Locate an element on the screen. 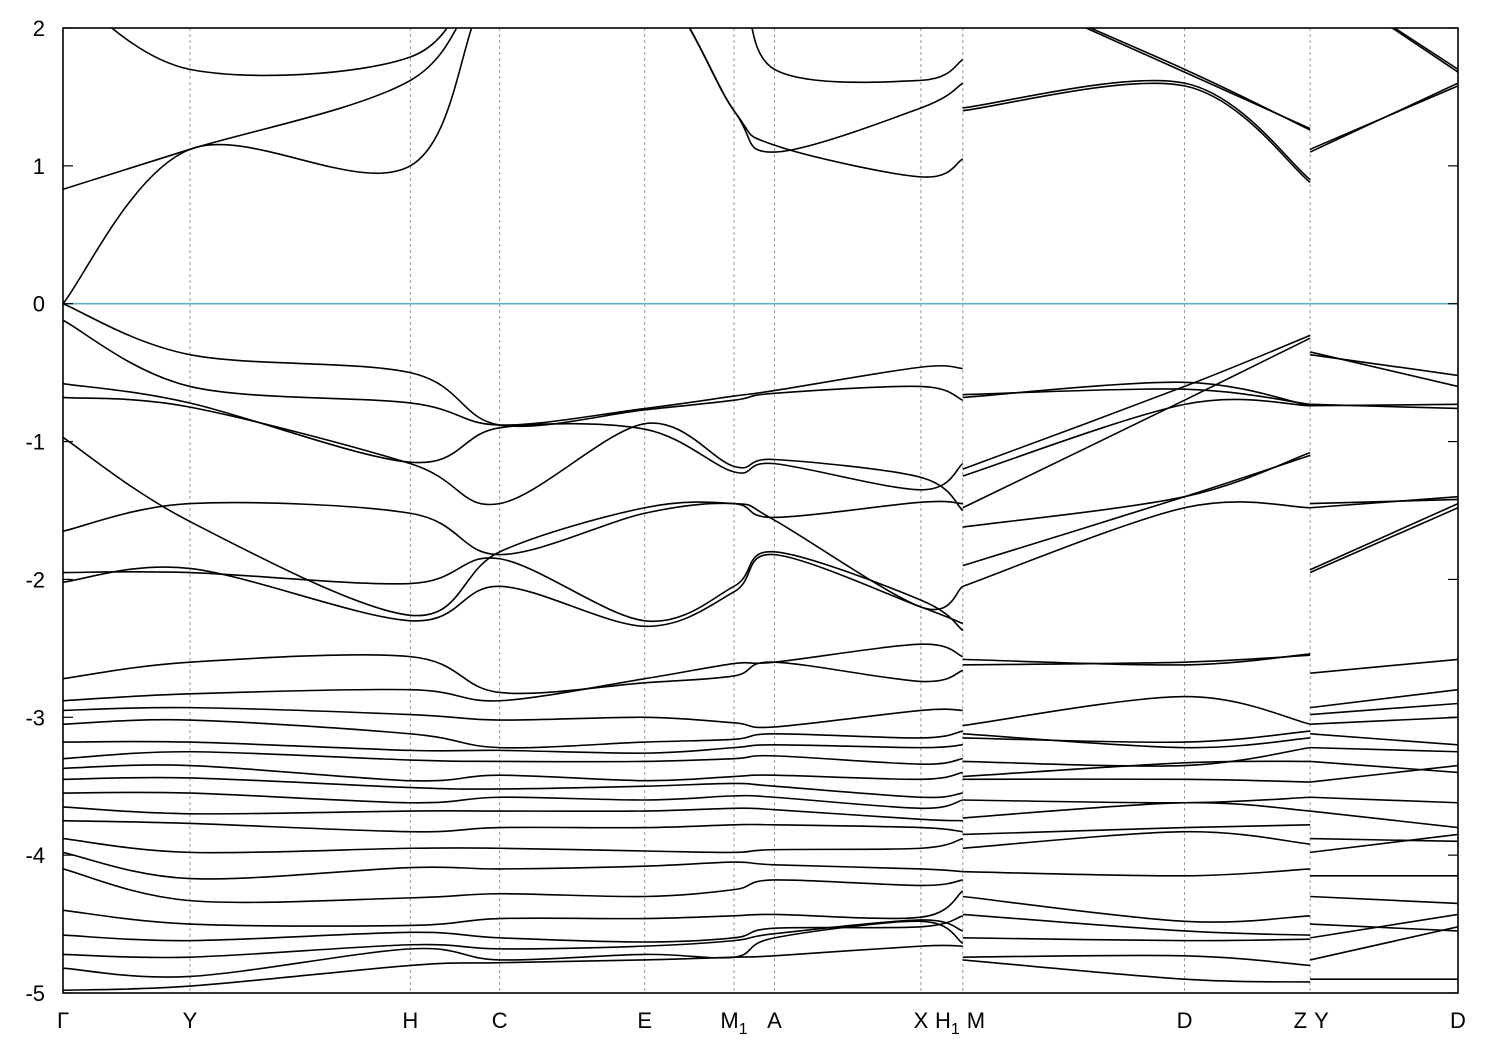 This screenshot has width=1500, height=1050. x-axis-kpoint-labels: Γ Y H C E M1 A X H1 M D Z Y D is located at coordinates (761, 1023).